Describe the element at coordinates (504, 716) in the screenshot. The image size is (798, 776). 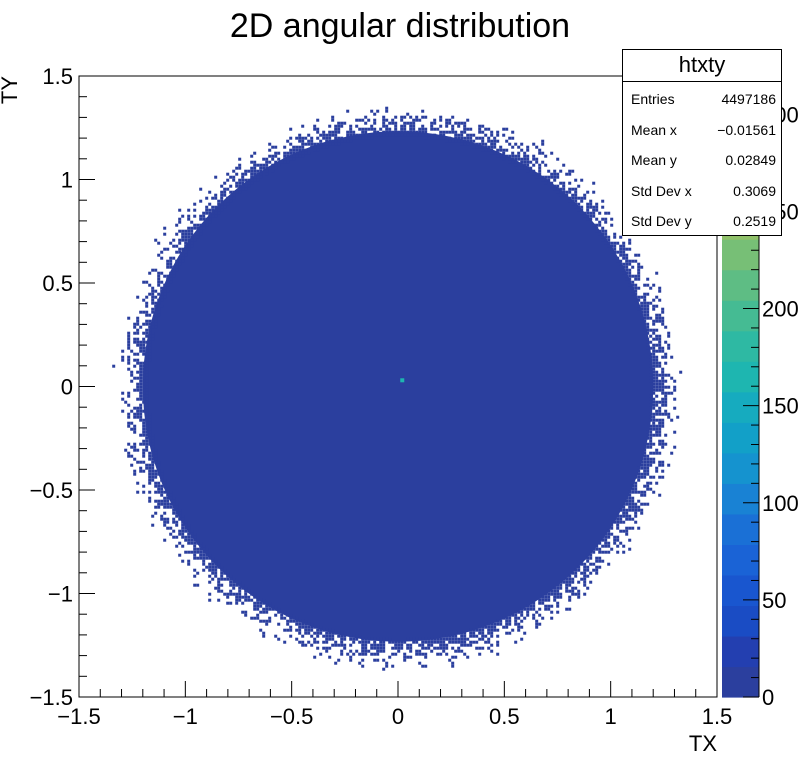
I see `x-tick-label: 0.5` at that location.